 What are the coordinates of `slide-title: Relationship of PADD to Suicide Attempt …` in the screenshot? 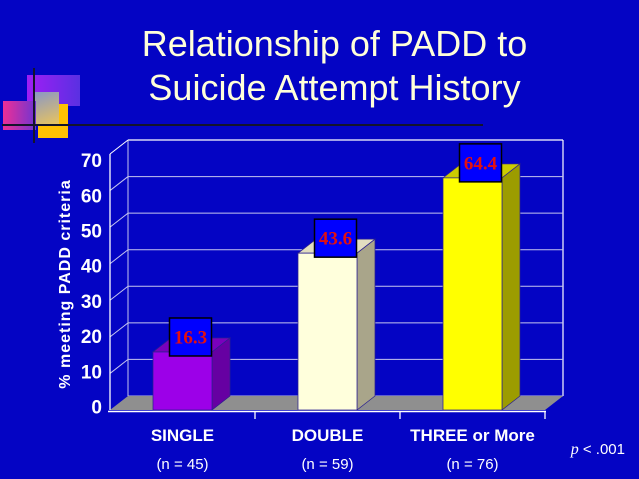 It's located at (334, 66).